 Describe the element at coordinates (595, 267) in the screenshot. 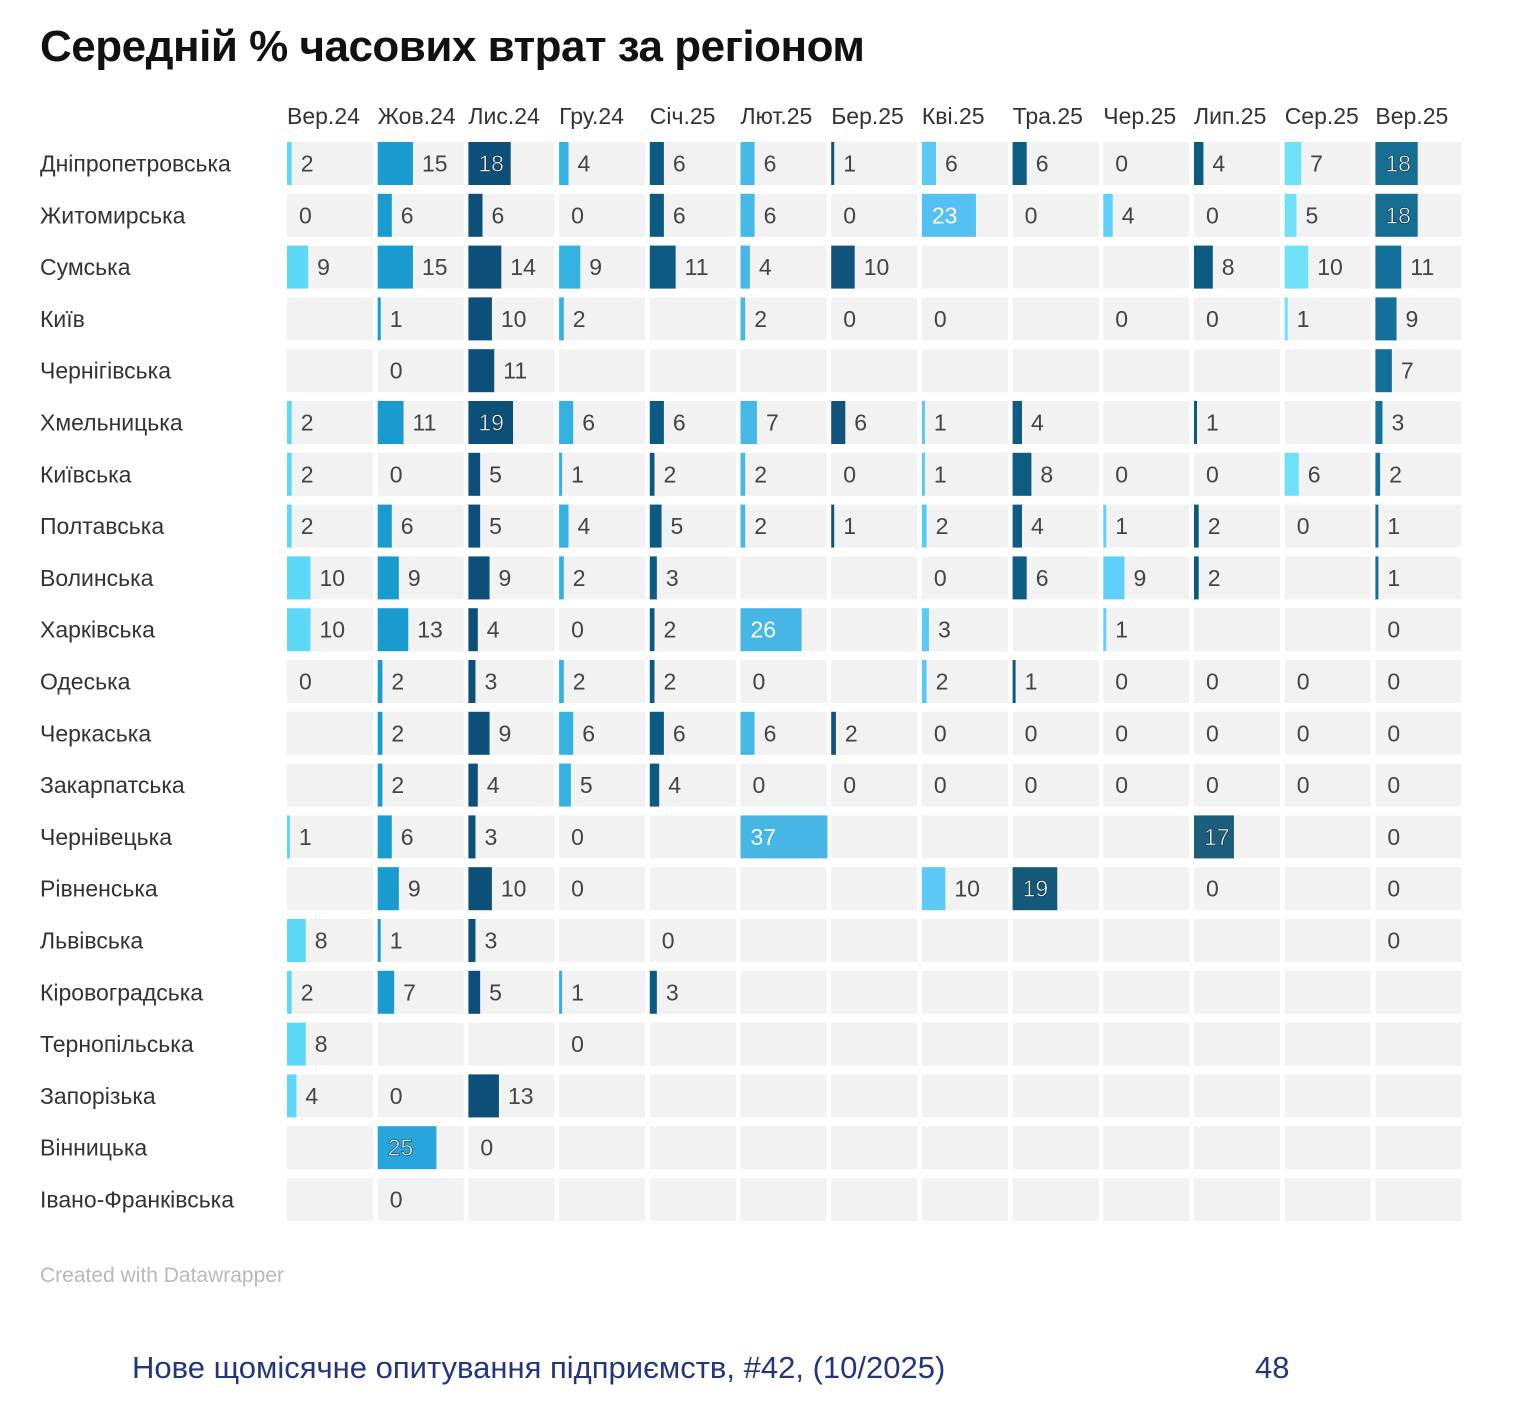

I see `value-label: 9` at that location.